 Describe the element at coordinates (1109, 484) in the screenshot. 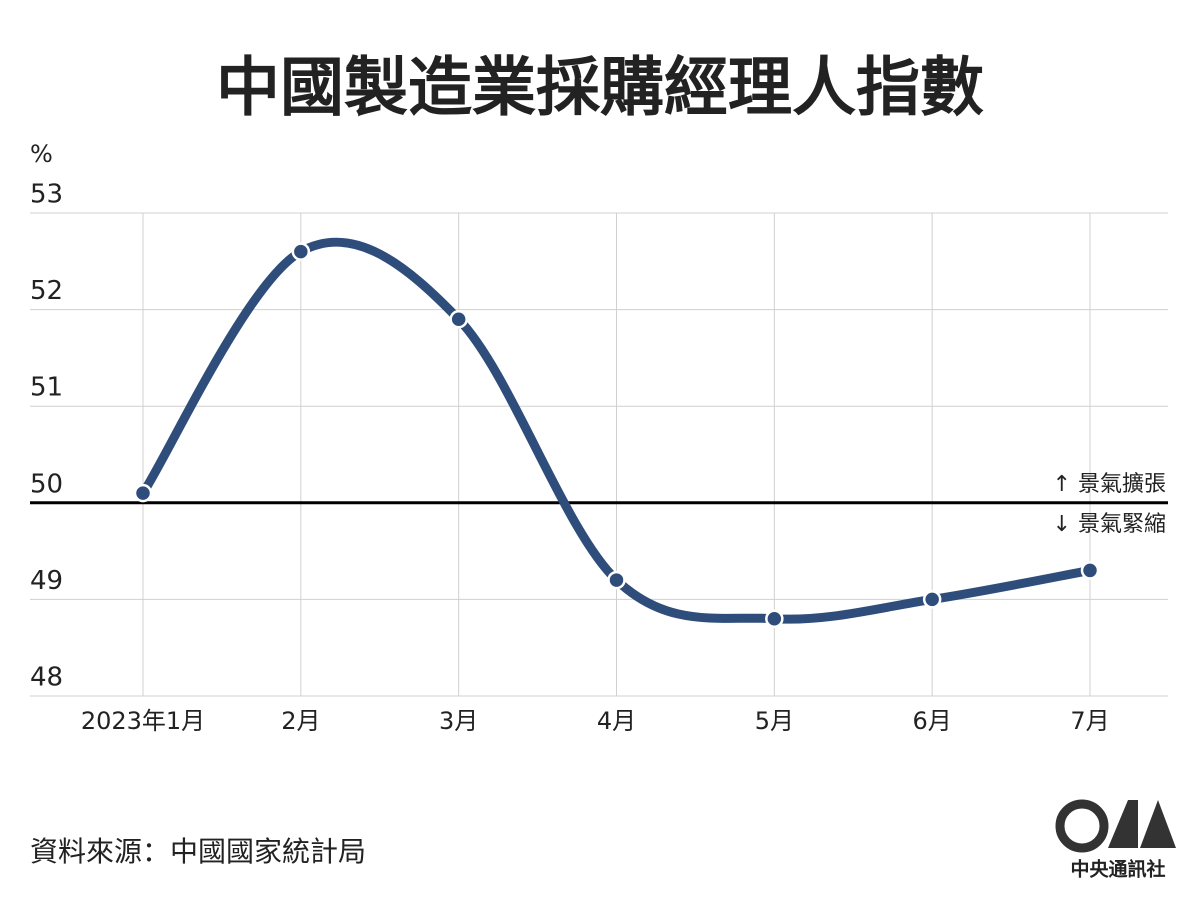

I see `reference-label: ↑ 景氣擴張` at that location.